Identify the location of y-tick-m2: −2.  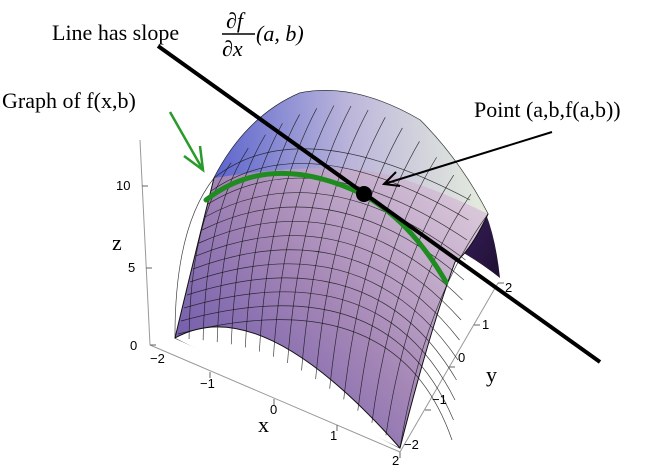
(411, 444).